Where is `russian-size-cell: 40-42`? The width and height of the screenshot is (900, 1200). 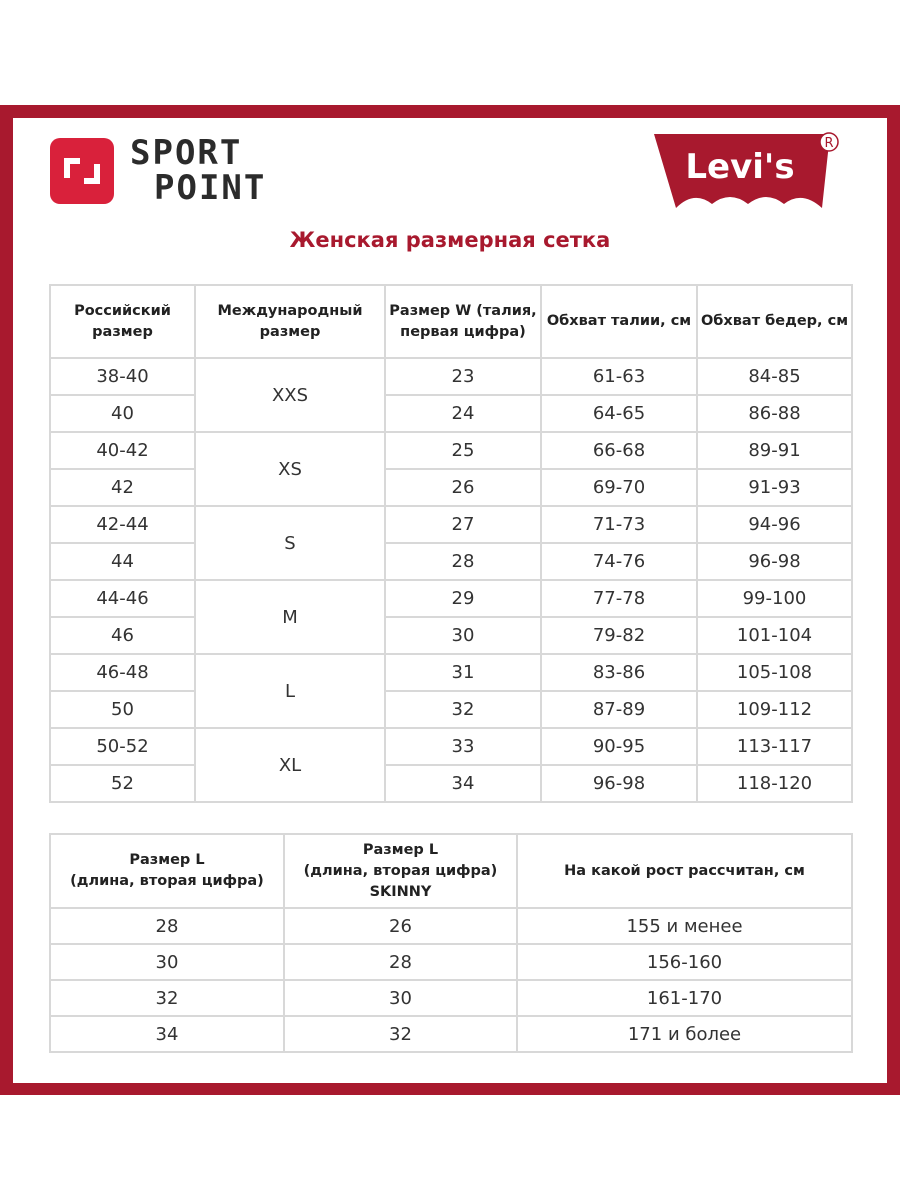
russian-size-cell: 40-42 is located at coordinates (122, 450).